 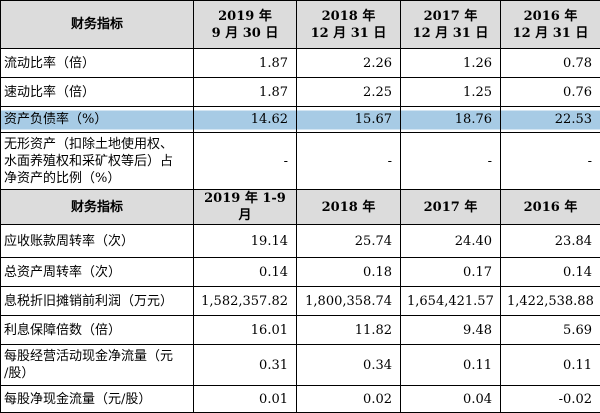 I want to click on table-row: 速动比率（倍） 1.87 2.25 1.25 0.76, so click(x=300, y=92).